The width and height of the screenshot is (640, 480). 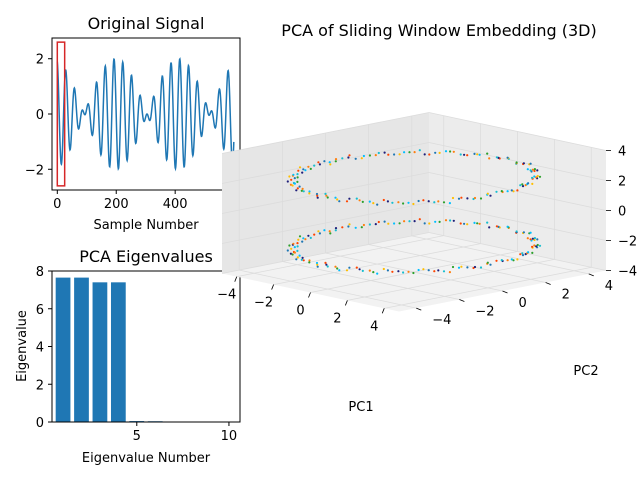 I want to click on grid-line-z-side, so click(x=325, y=163).